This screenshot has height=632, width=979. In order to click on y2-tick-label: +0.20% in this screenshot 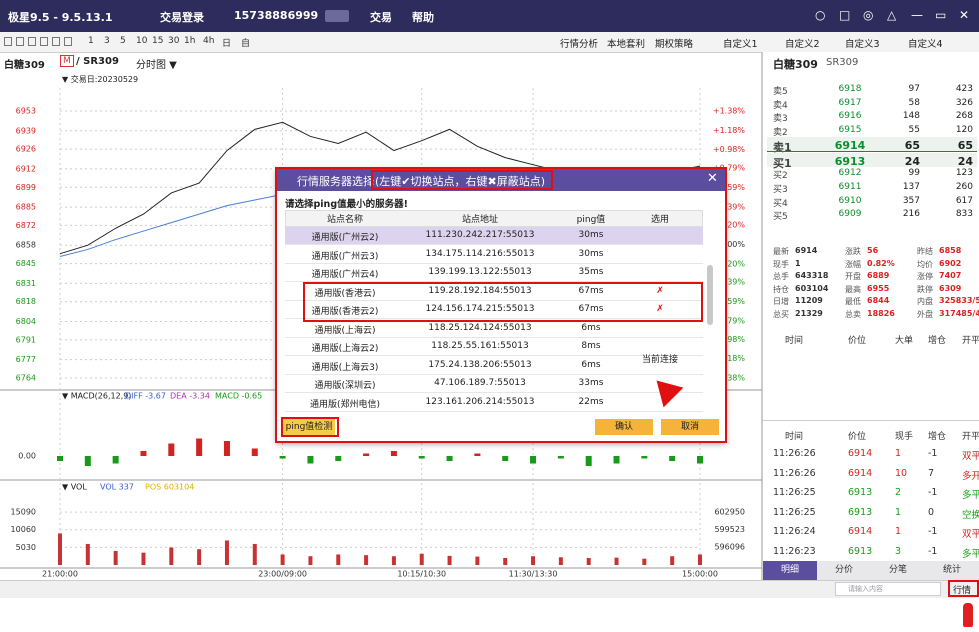, I will do `click(729, 225)`.